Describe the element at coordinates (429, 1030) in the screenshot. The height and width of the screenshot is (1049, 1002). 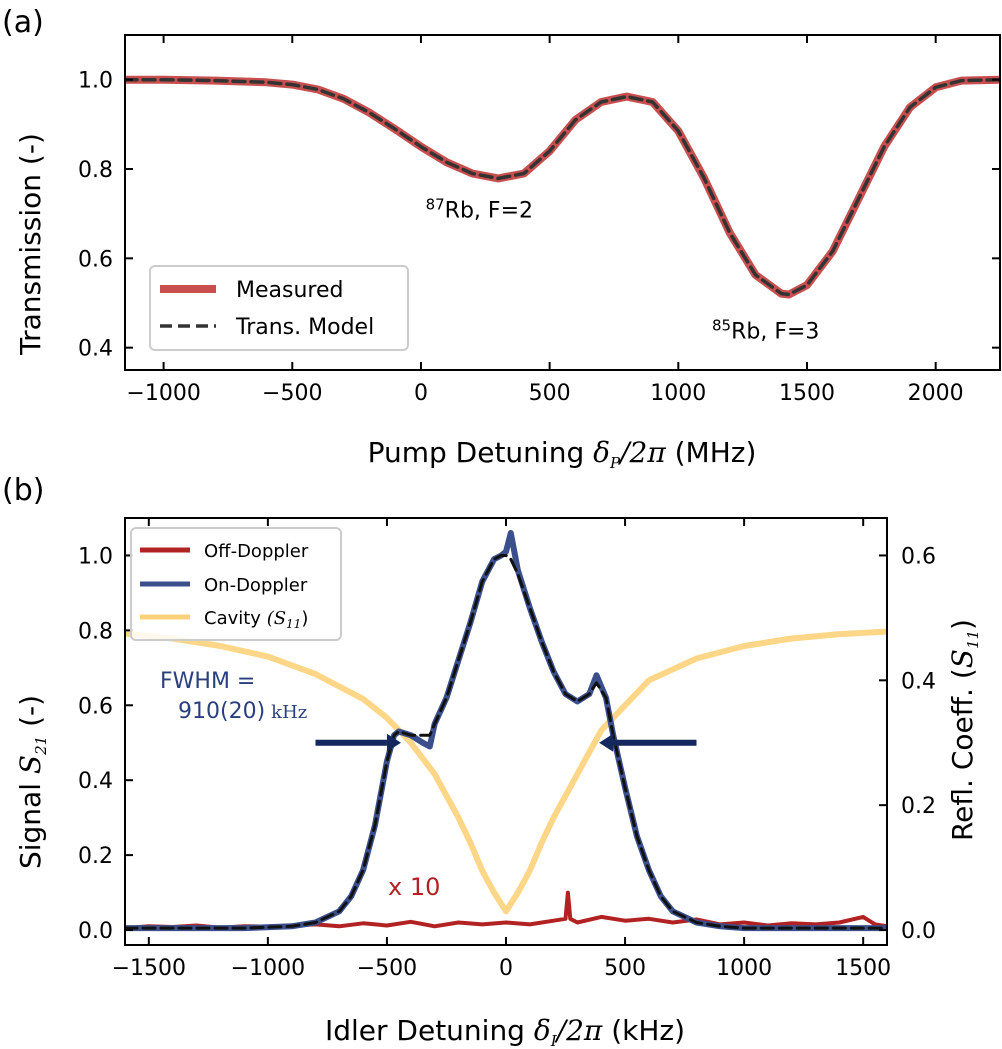
I see `panel-b-xlabel-text: Idler Detuning` at that location.